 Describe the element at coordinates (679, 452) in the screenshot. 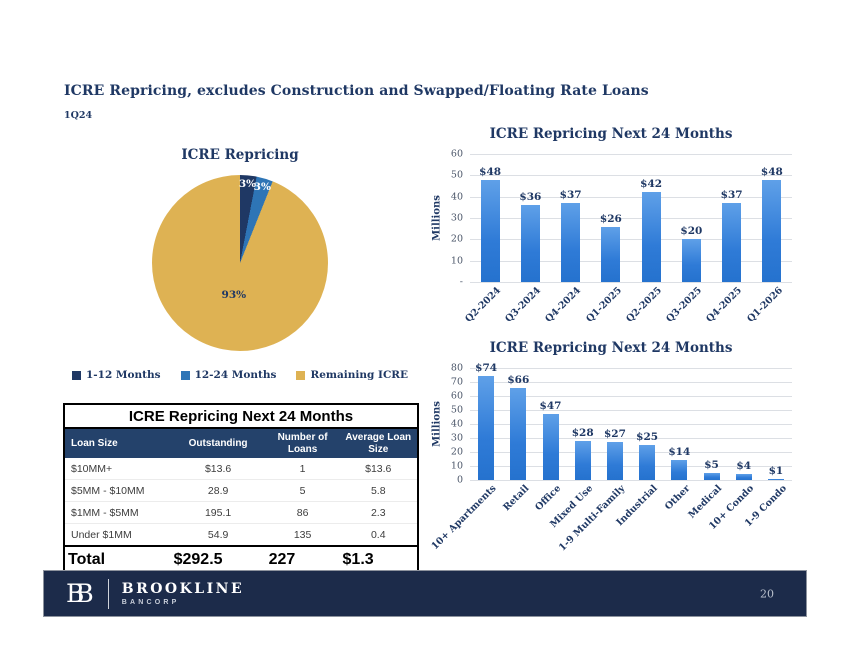

I see `bar-value-label: $14` at that location.